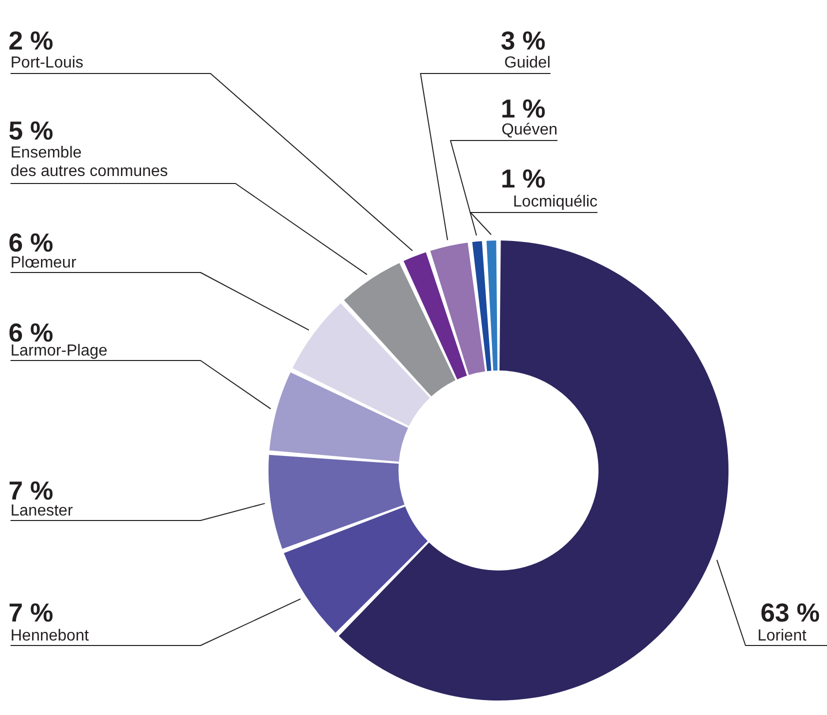  Describe the element at coordinates (527, 63) in the screenshot. I see `slice-label: Guidel` at that location.